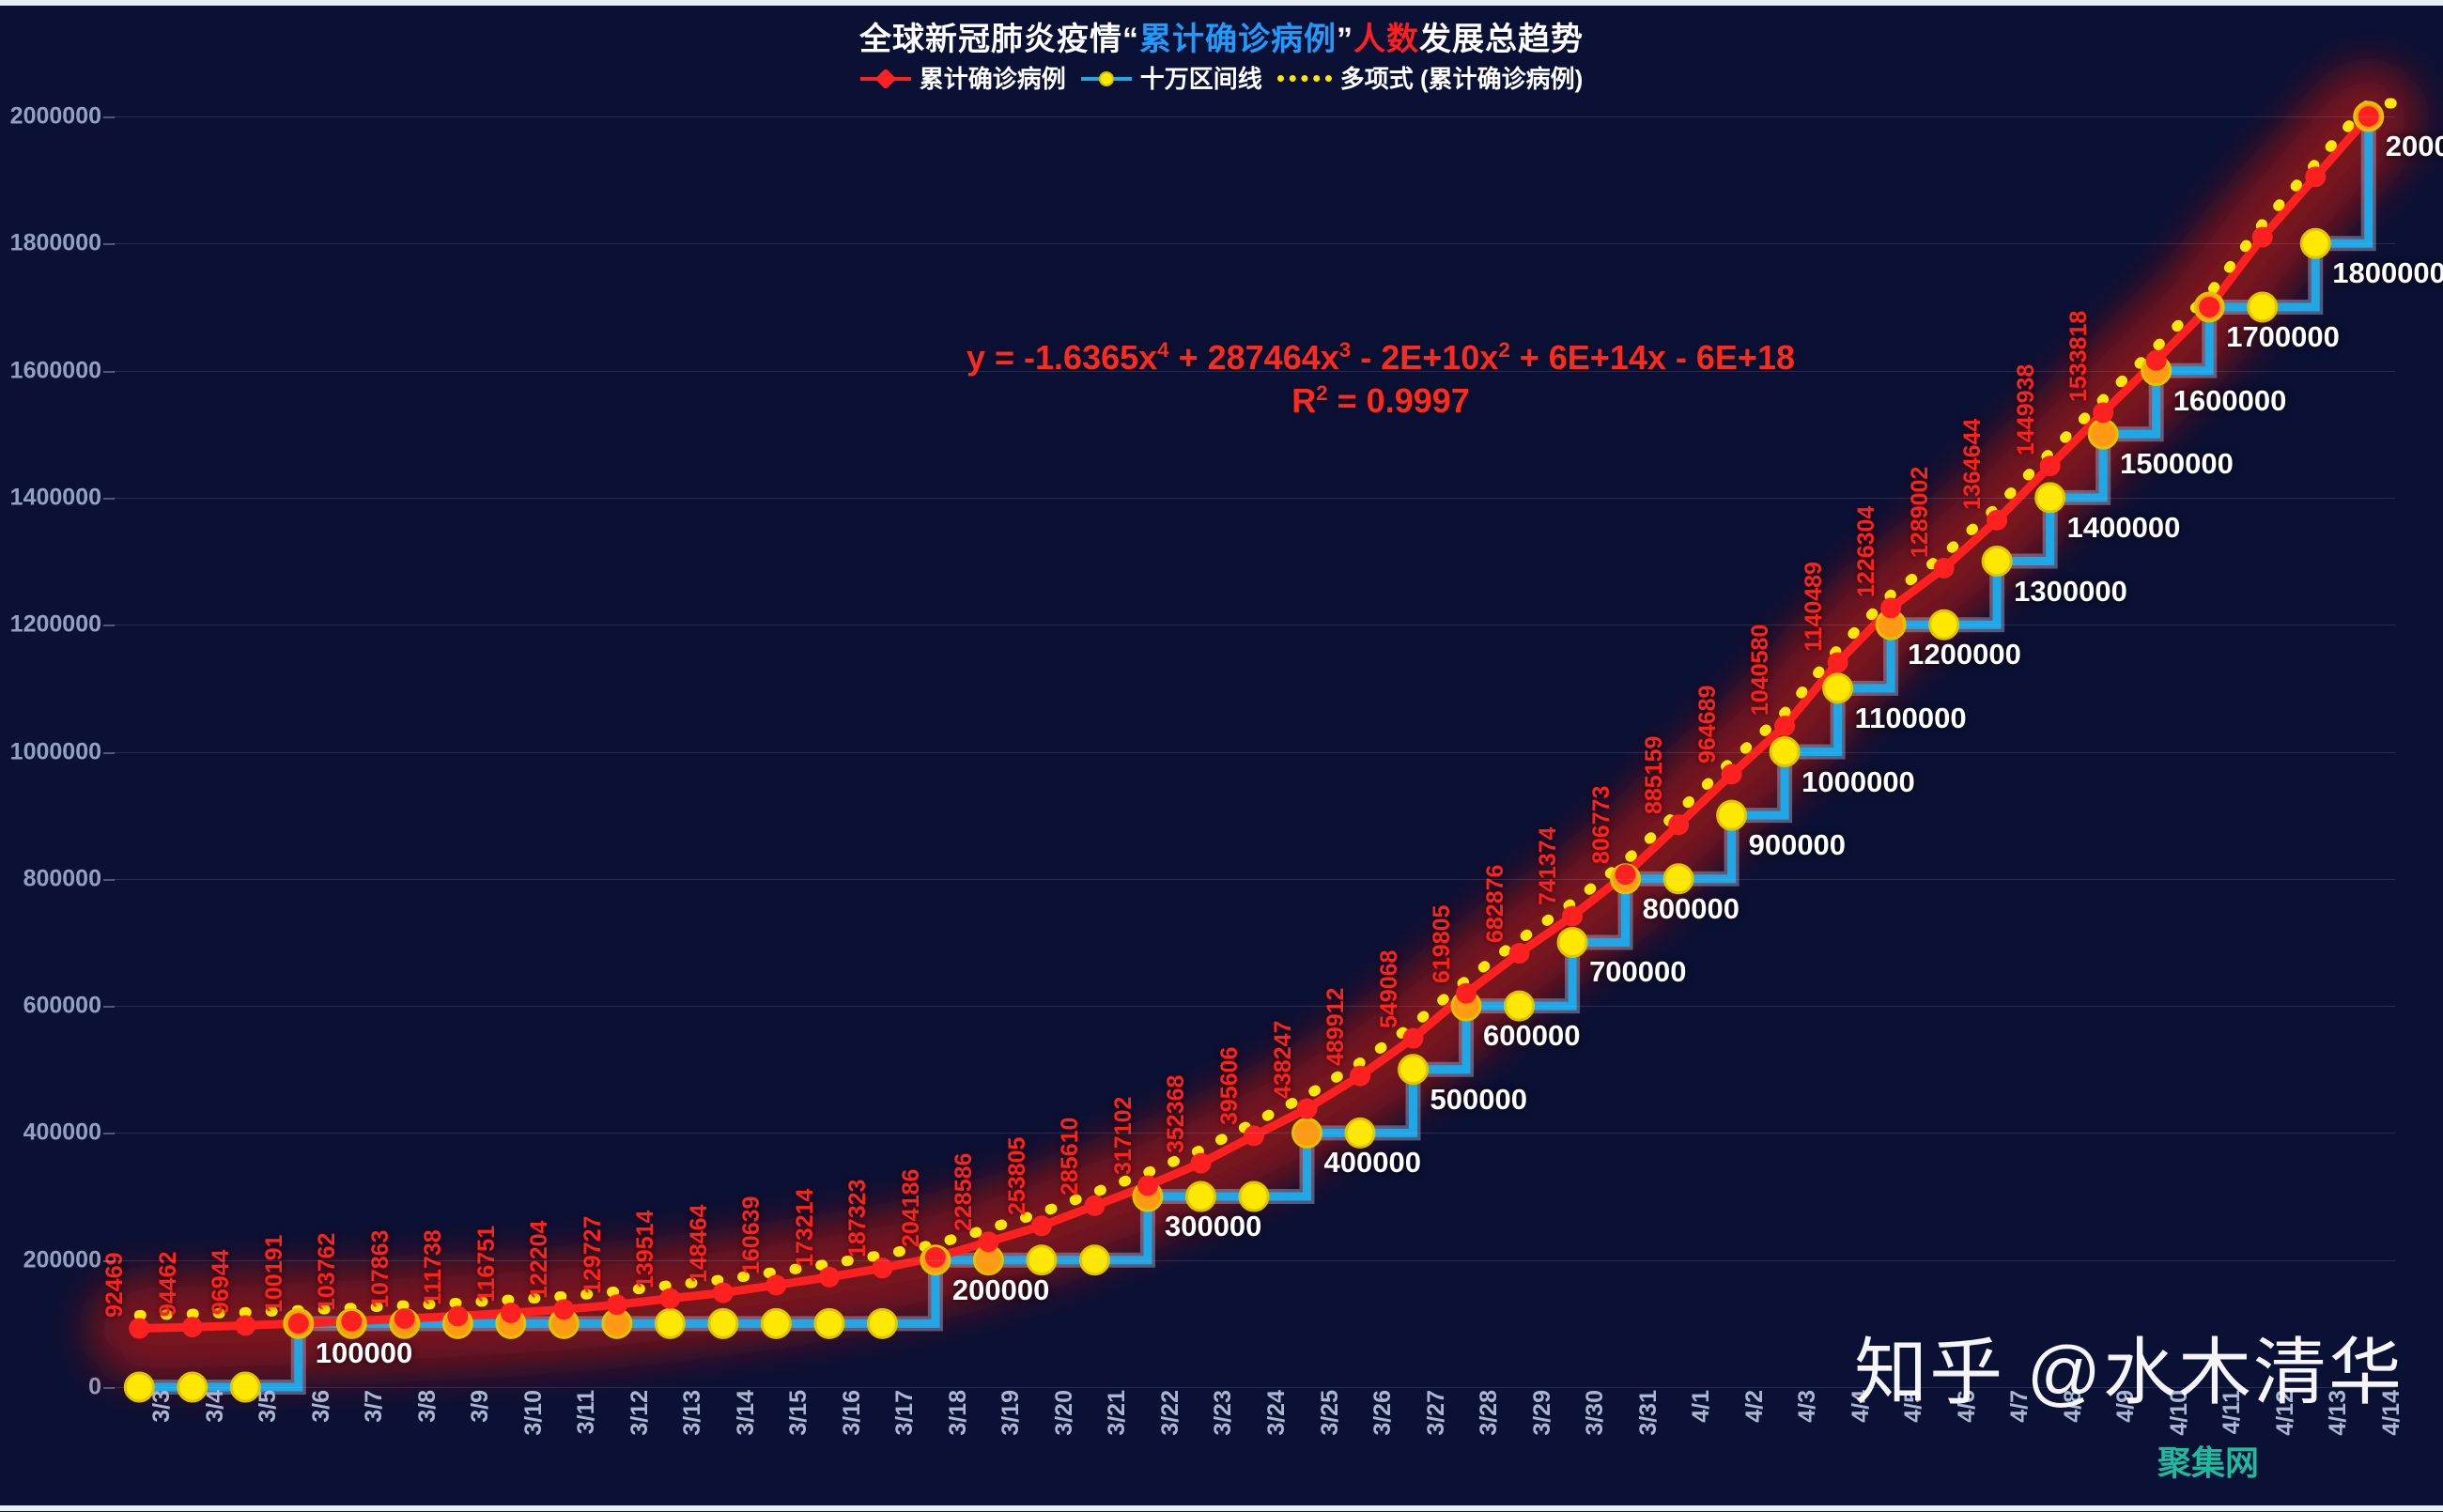 Image resolution: width=2443 pixels, height=1512 pixels. What do you see at coordinates (1283, 1059) in the screenshot?
I see `confirmed-value-label: 438247` at bounding box center [1283, 1059].